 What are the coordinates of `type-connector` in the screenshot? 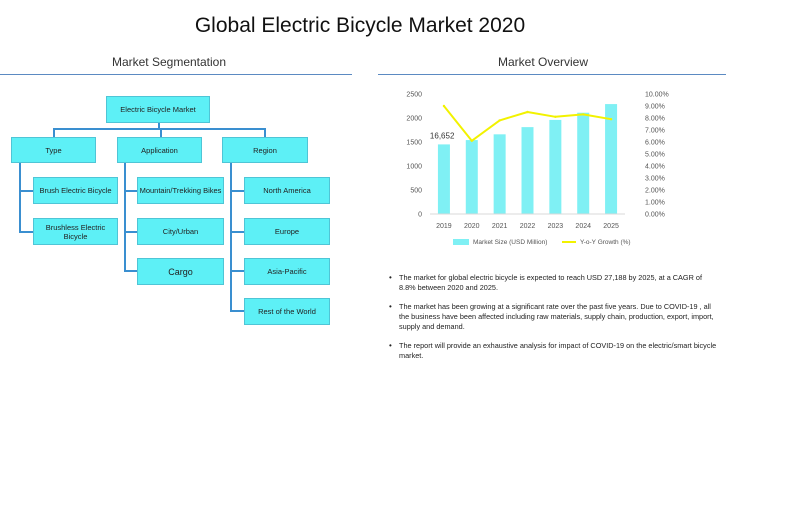 It's located at (54, 132).